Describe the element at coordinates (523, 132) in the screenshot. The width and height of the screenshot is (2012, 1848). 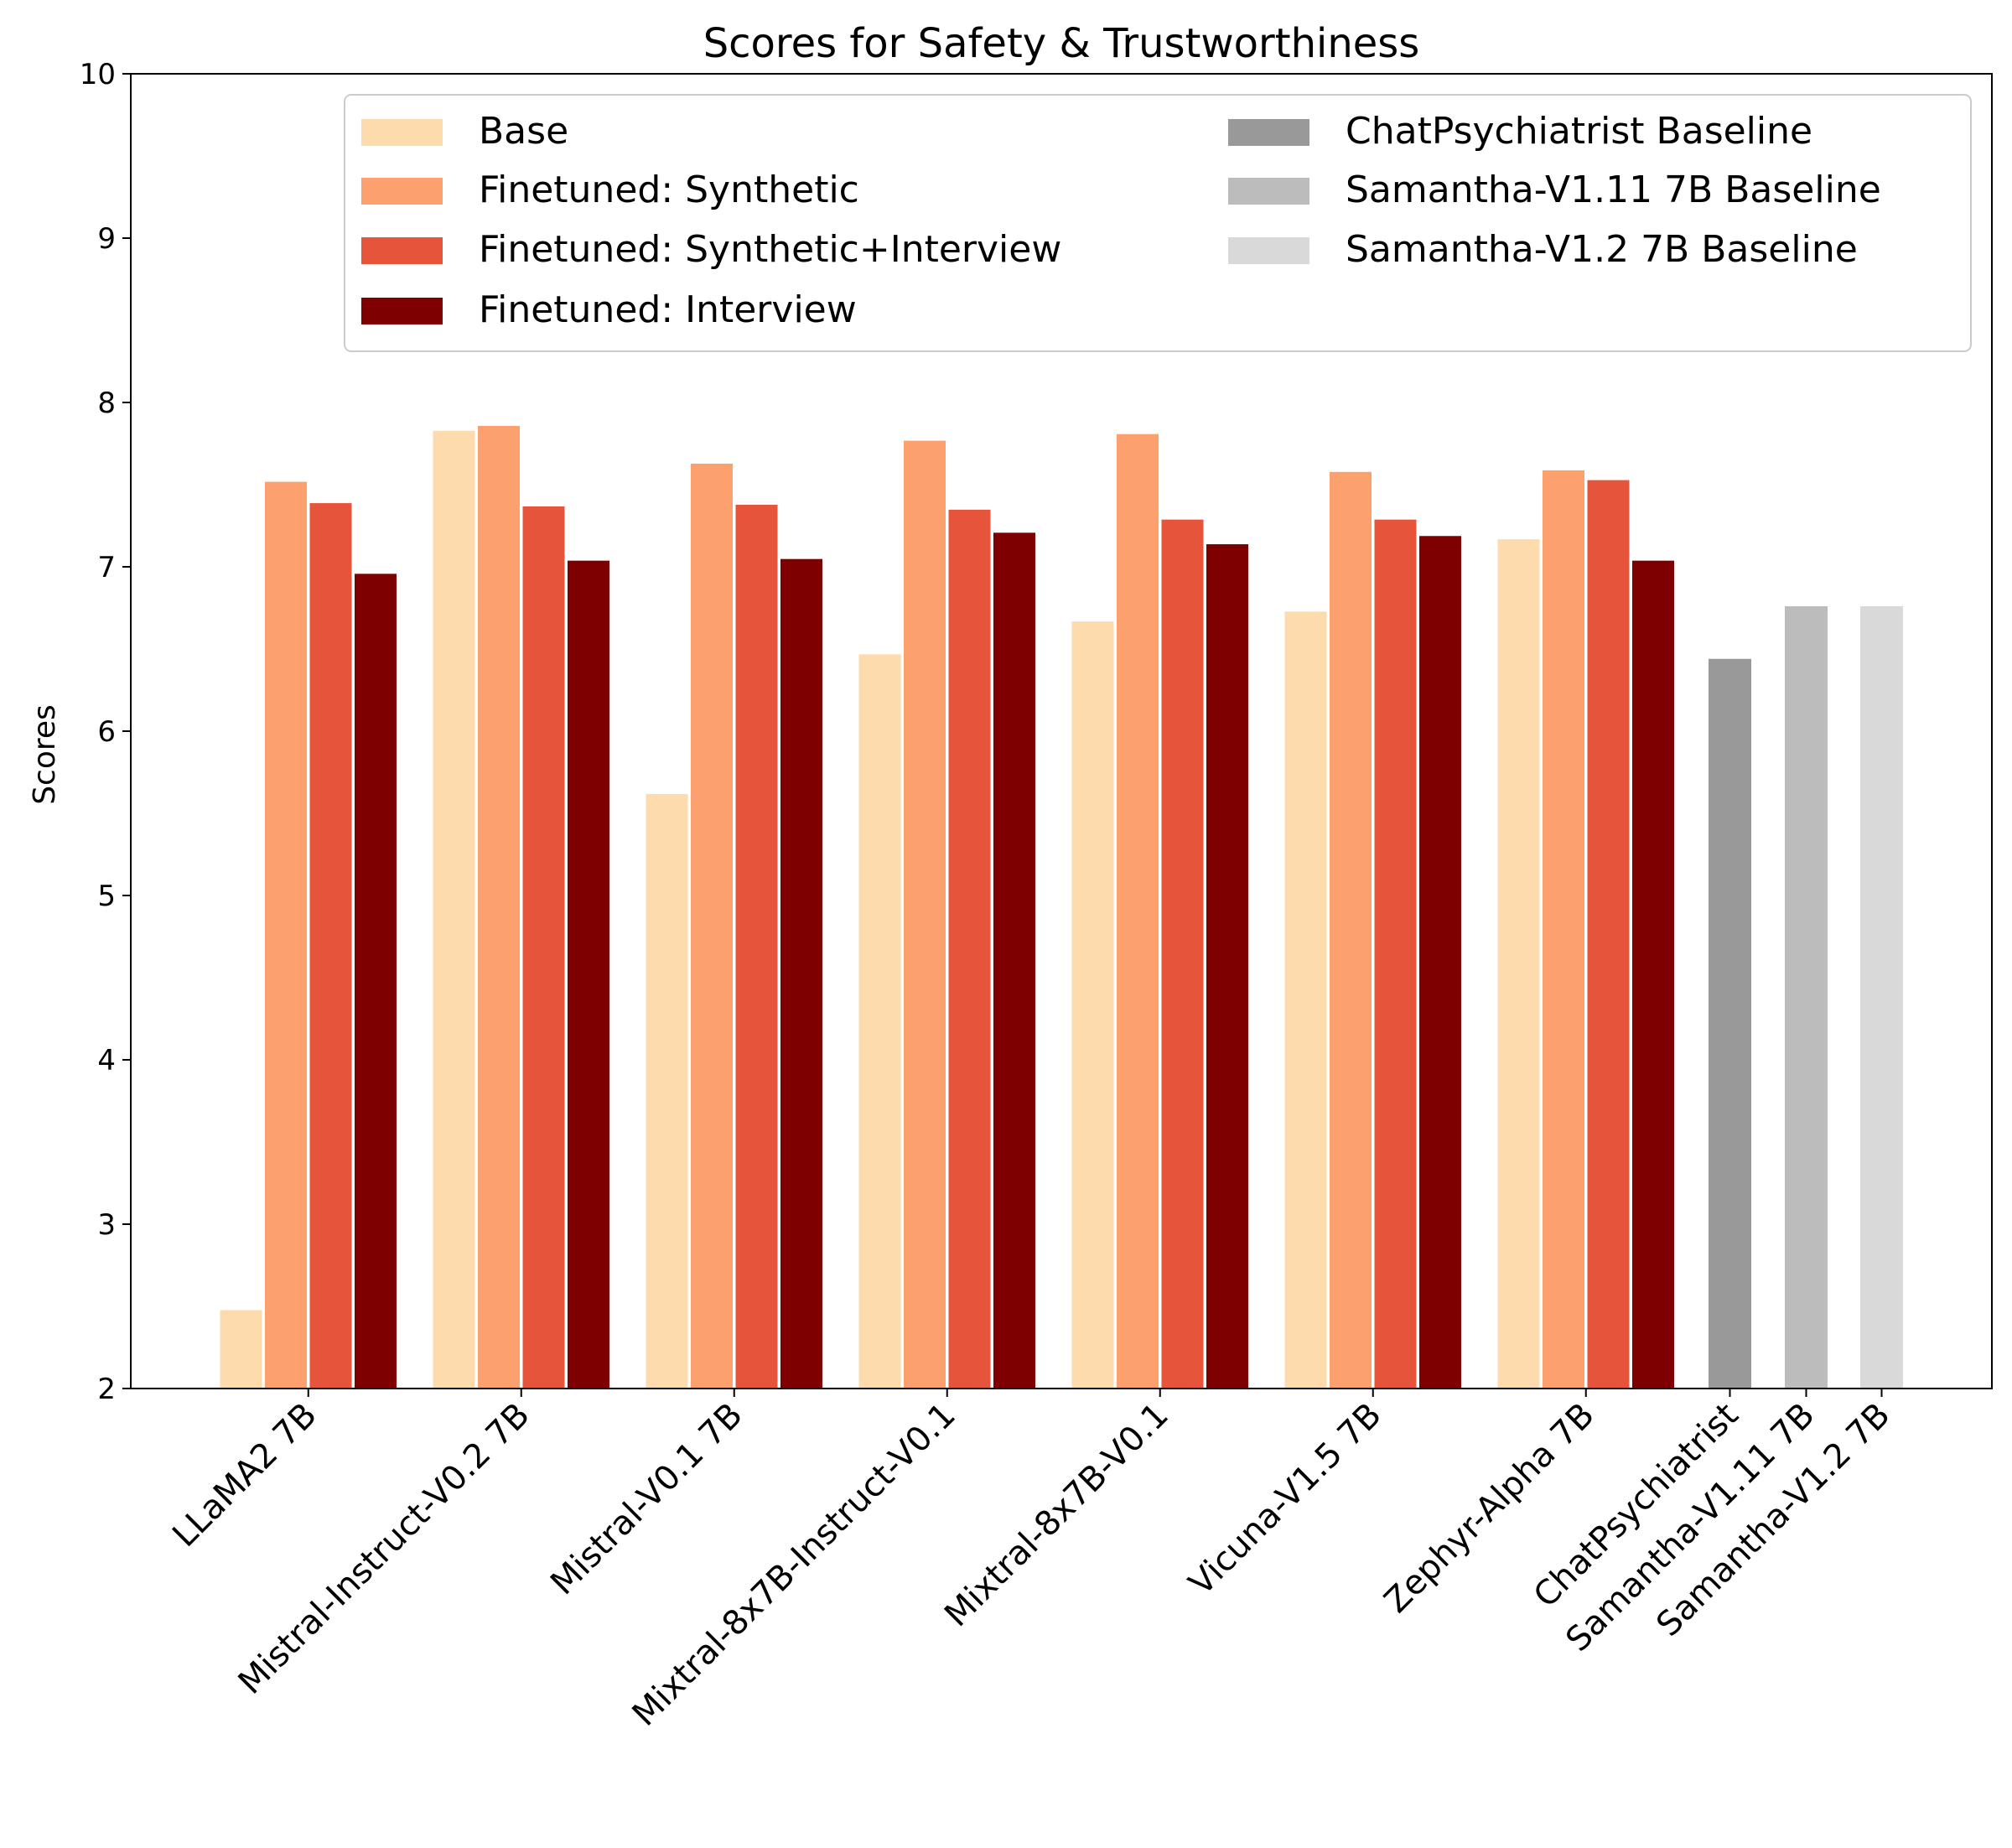
I see `legend-label-1: Base` at that location.